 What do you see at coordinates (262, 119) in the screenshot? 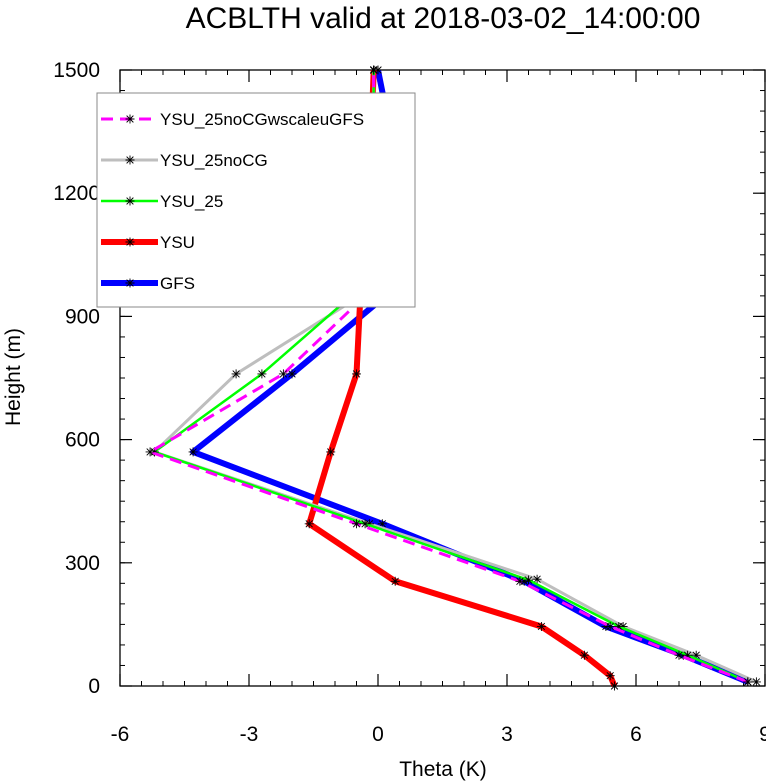
I see `legend-label: YSU_25noCGwscaleuGFS` at bounding box center [262, 119].